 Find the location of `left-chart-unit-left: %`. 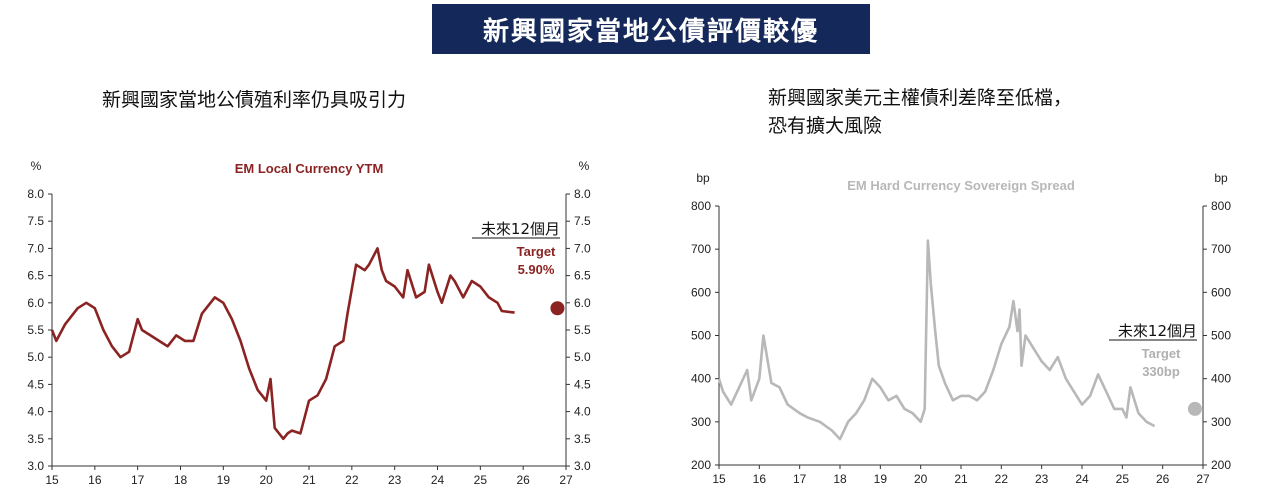

left-chart-unit-left: % is located at coordinates (36, 166).